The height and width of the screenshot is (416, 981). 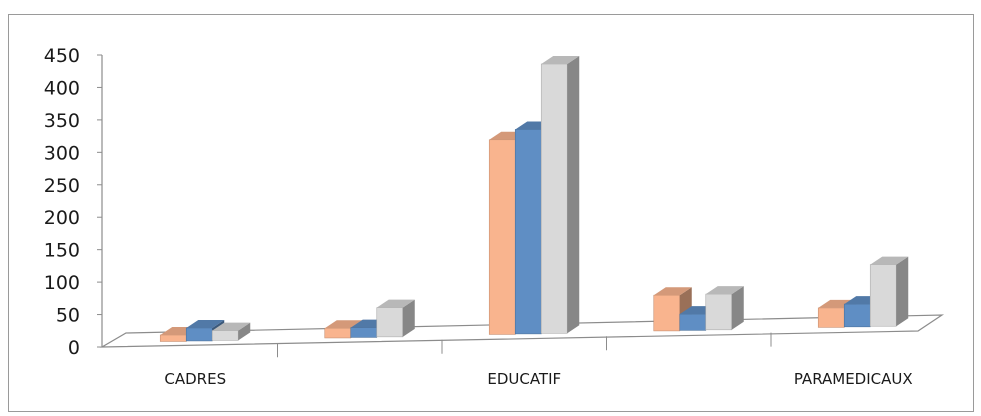 What do you see at coordinates (62, 153) in the screenshot?
I see `y-tick-label: 300` at bounding box center [62, 153].